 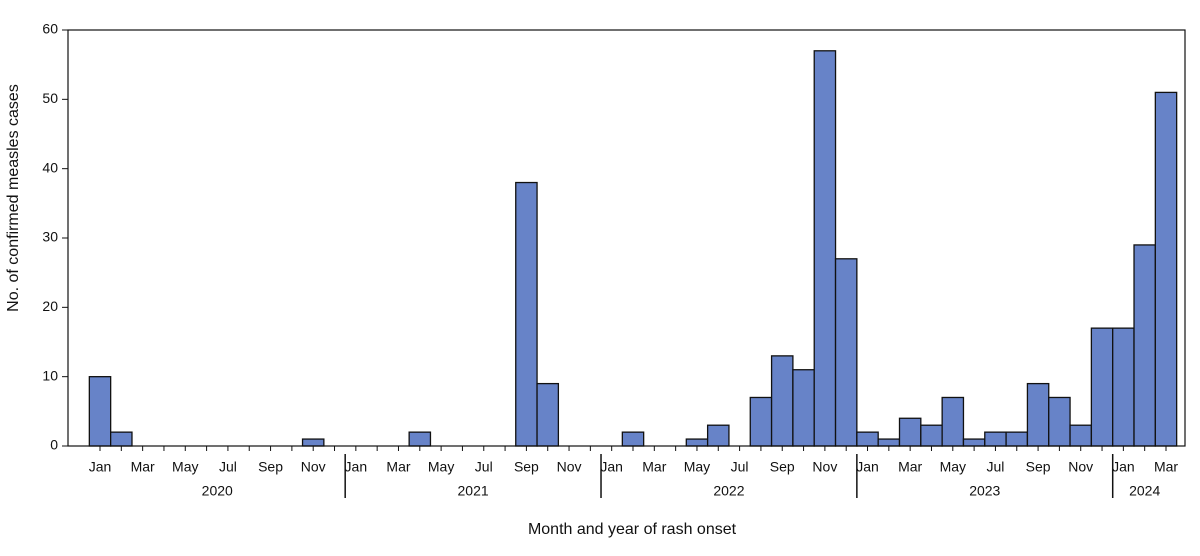 What do you see at coordinates (1144, 491) in the screenshot?
I see `year-label: 2024` at bounding box center [1144, 491].